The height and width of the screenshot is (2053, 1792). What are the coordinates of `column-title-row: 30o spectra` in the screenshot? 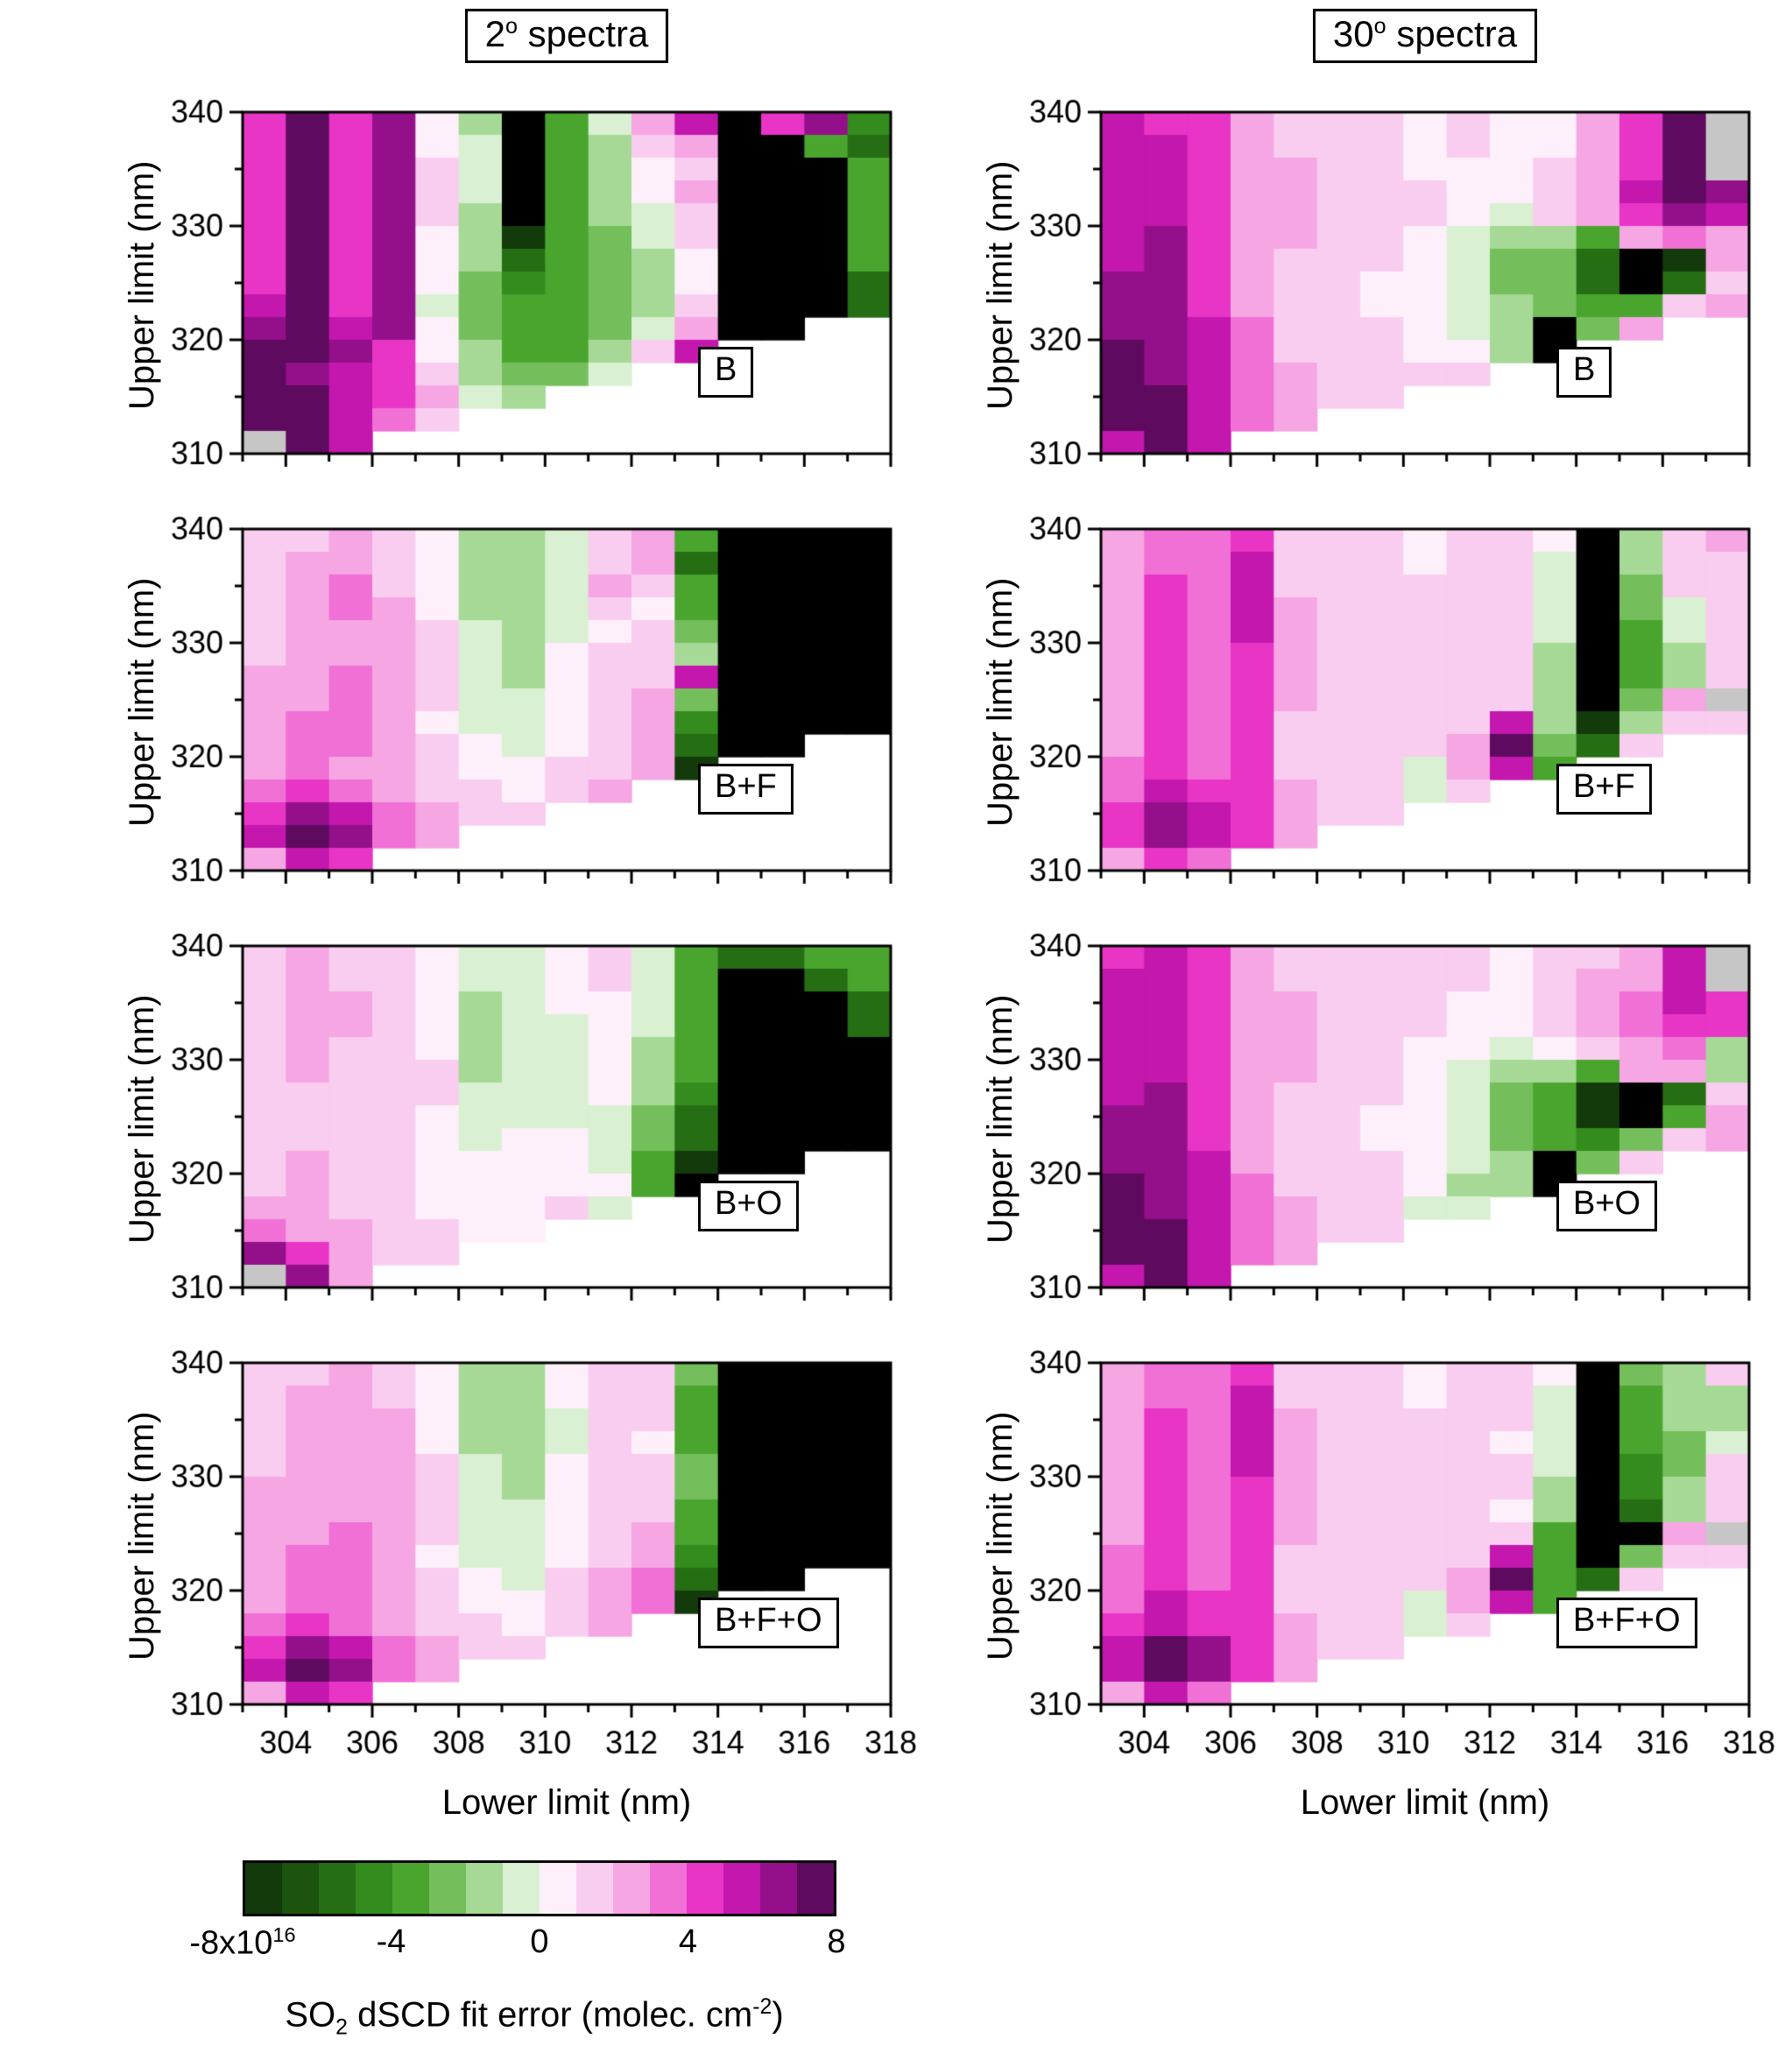 It's located at (1425, 52).